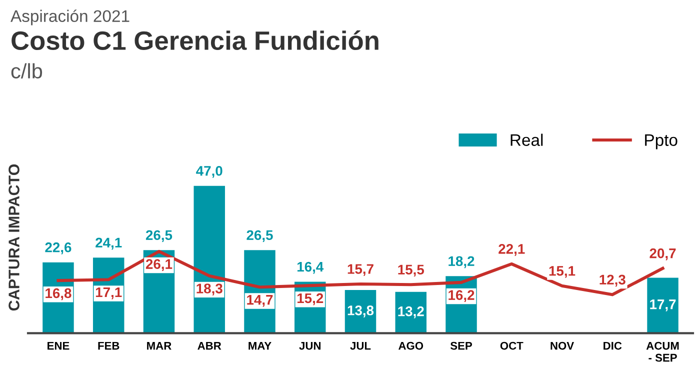  I want to click on text: c/lb, so click(26, 70).